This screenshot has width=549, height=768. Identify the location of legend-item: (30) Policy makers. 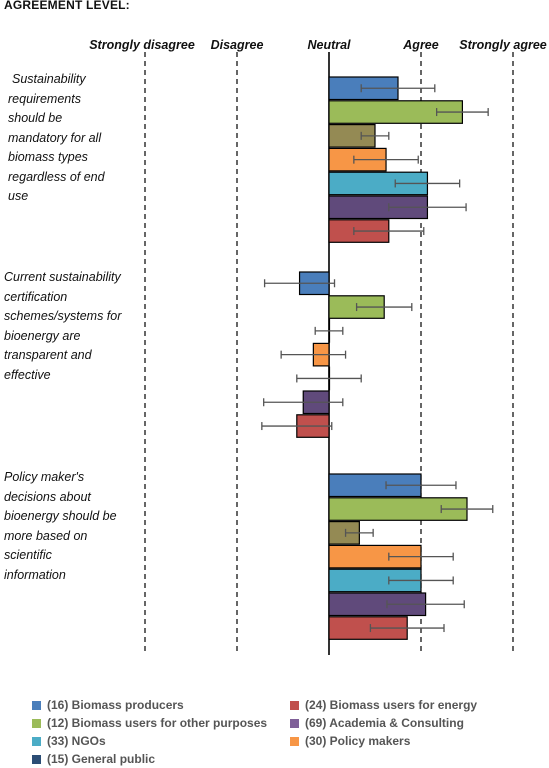
(350, 741).